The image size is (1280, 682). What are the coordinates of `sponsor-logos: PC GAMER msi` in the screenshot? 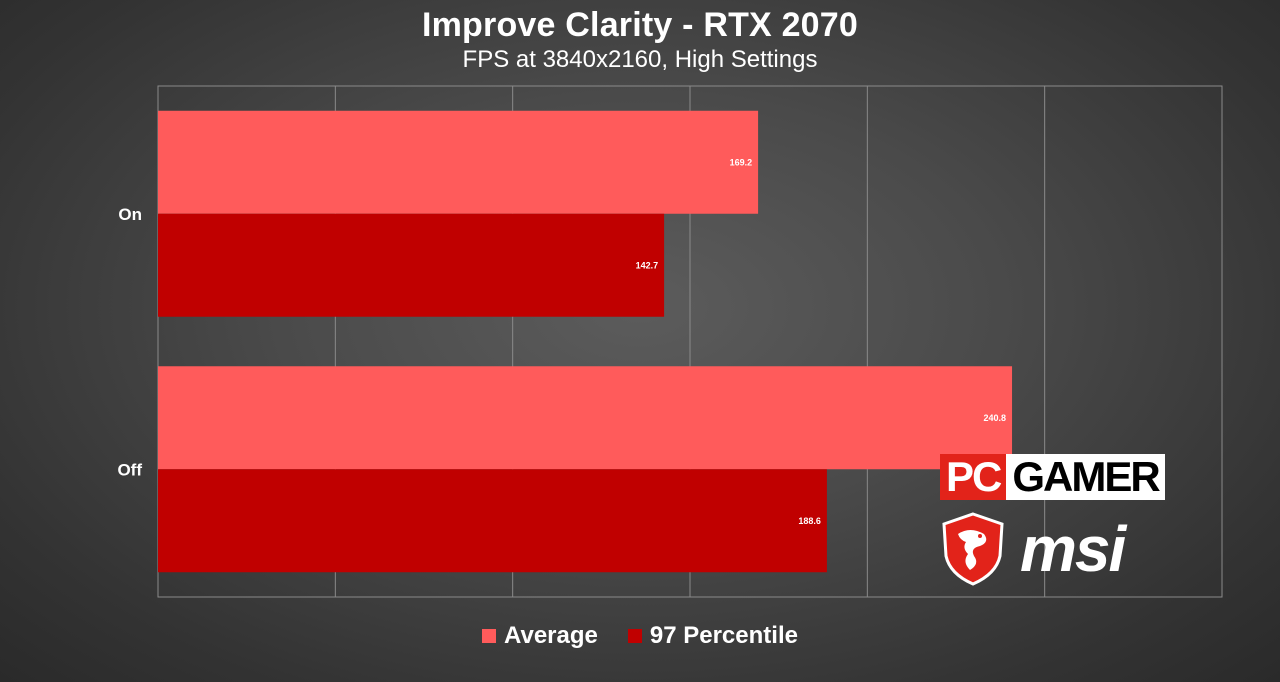 It's located at (1070, 524).